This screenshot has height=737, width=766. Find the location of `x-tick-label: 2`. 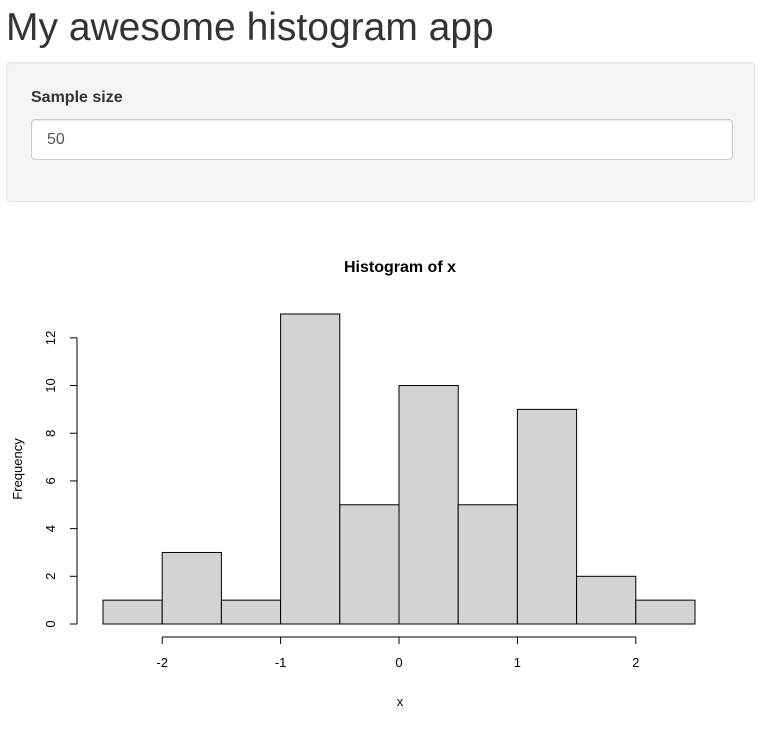

x-tick-label: 2 is located at coordinates (635, 662).